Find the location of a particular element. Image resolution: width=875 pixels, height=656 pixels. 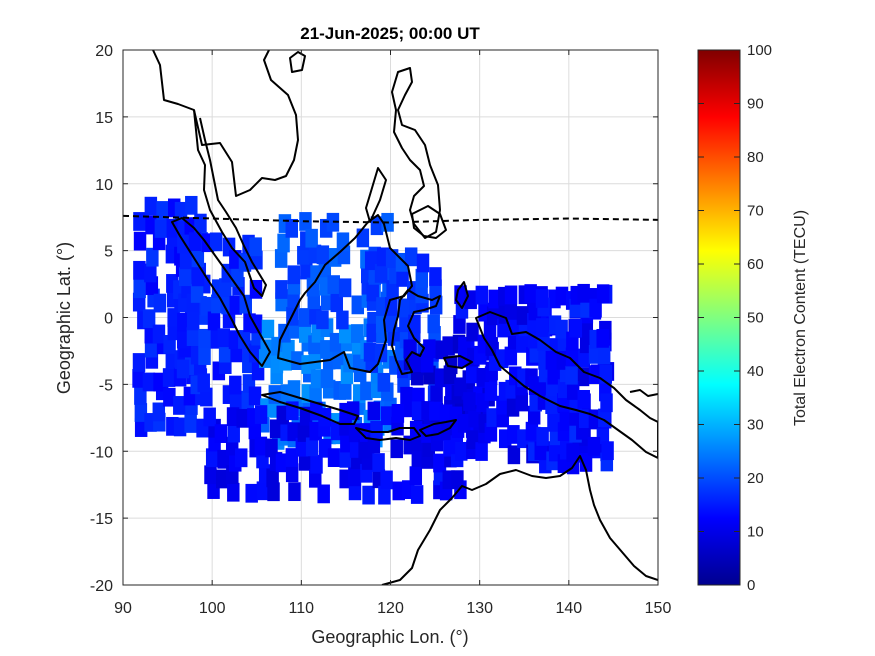

y-tick-label: 5 is located at coordinates (108, 252).